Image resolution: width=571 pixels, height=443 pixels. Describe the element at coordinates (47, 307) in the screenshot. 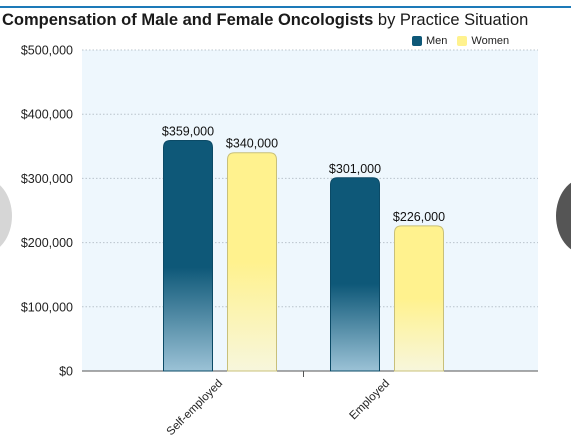

I see `y-tick-label: $100,000` at that location.